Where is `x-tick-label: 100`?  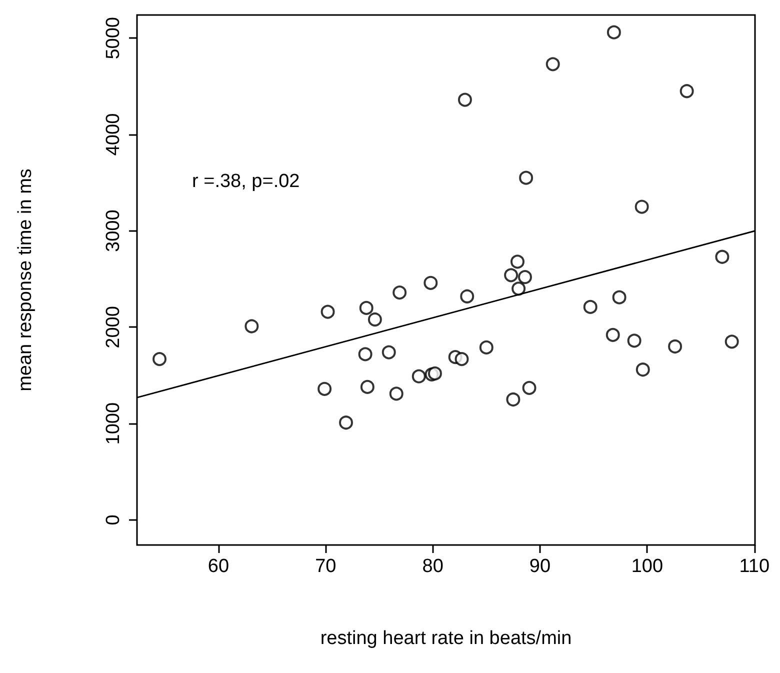 x-tick-label: 100 is located at coordinates (647, 566).